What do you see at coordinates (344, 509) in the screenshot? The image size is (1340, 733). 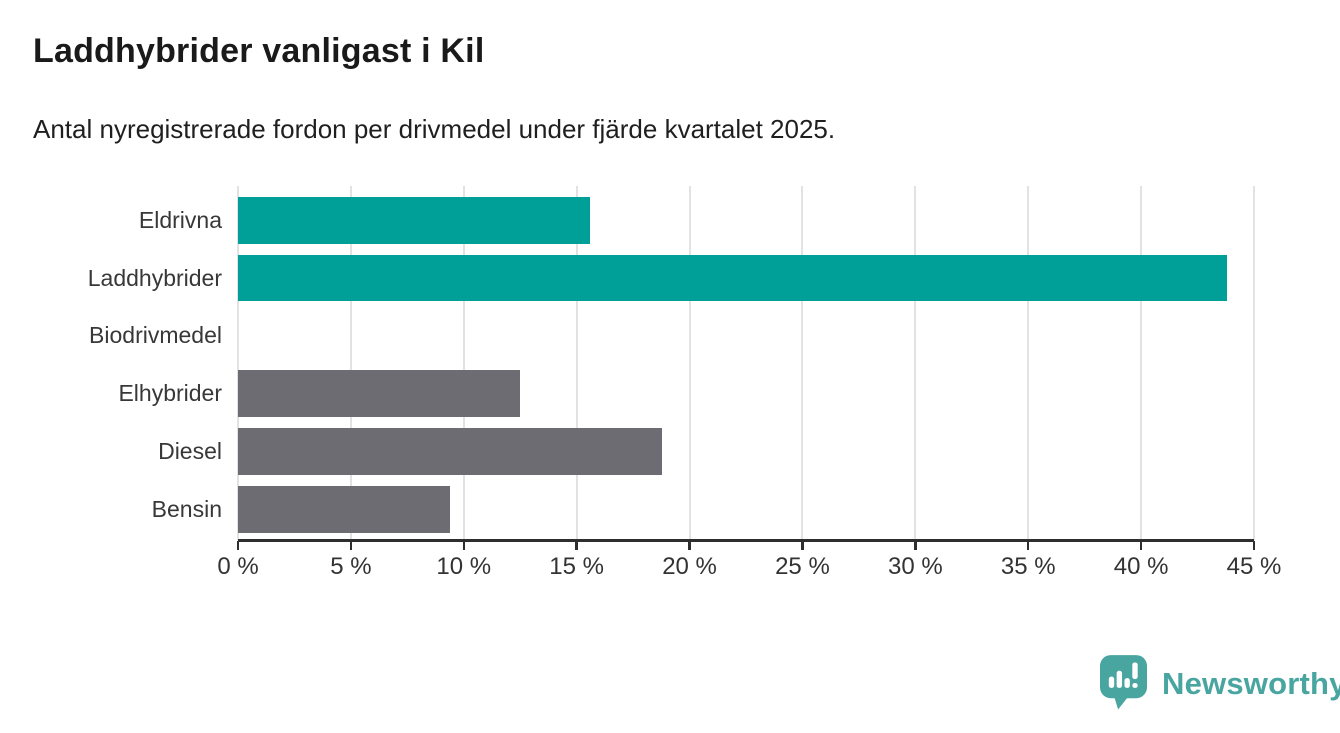 I see `bar-bensin` at bounding box center [344, 509].